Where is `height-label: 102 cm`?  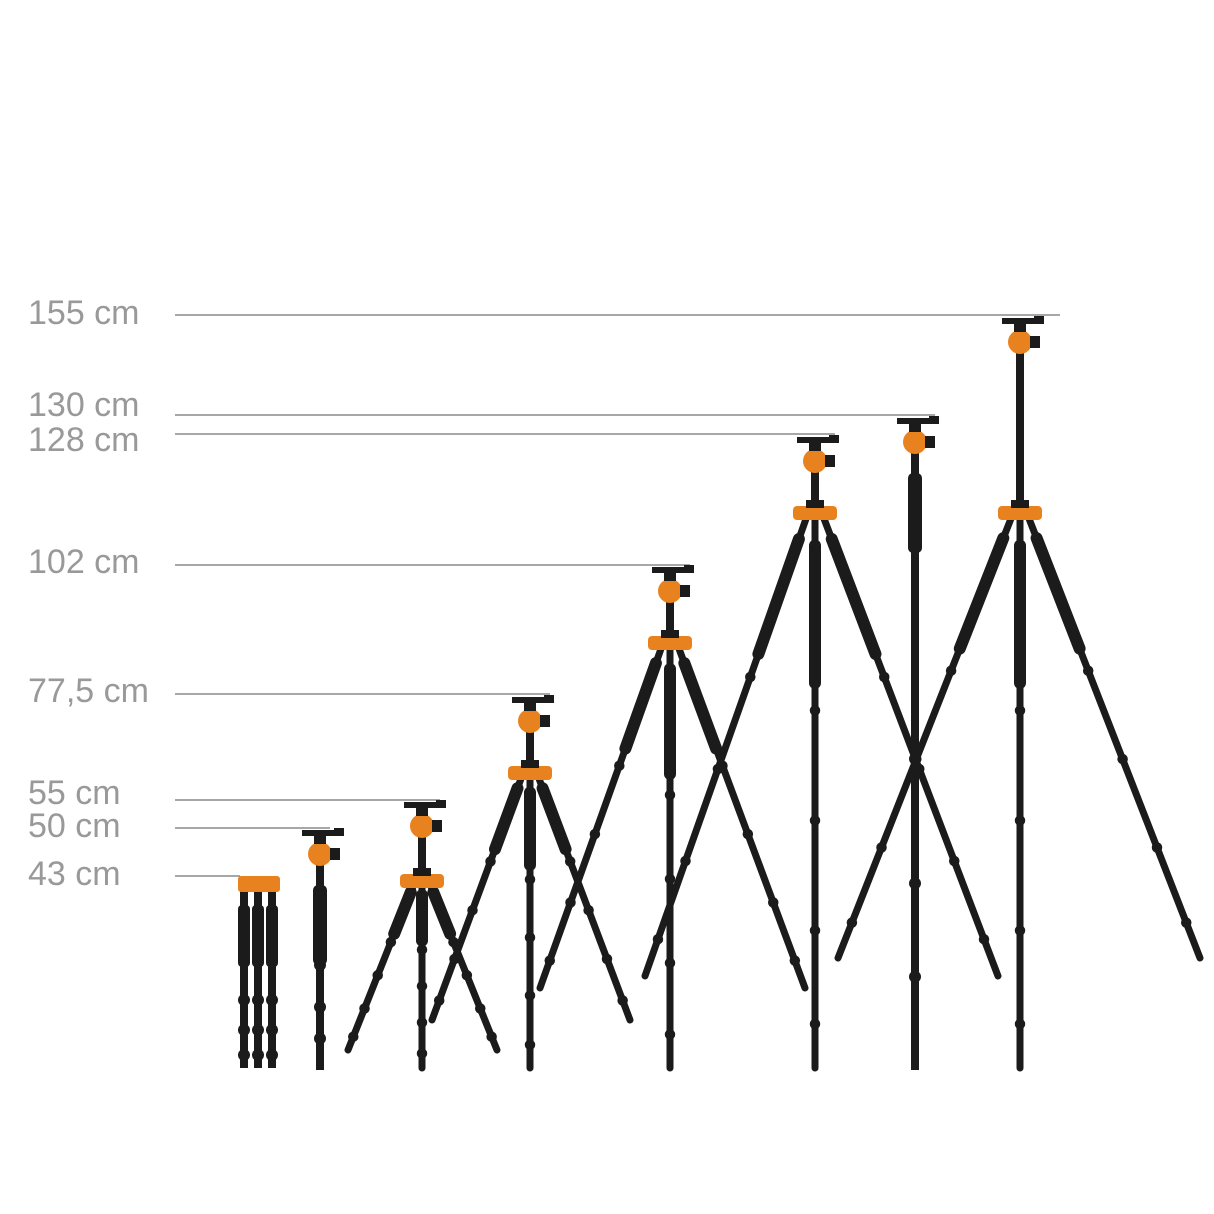 height-label: 102 cm is located at coordinates (84, 562).